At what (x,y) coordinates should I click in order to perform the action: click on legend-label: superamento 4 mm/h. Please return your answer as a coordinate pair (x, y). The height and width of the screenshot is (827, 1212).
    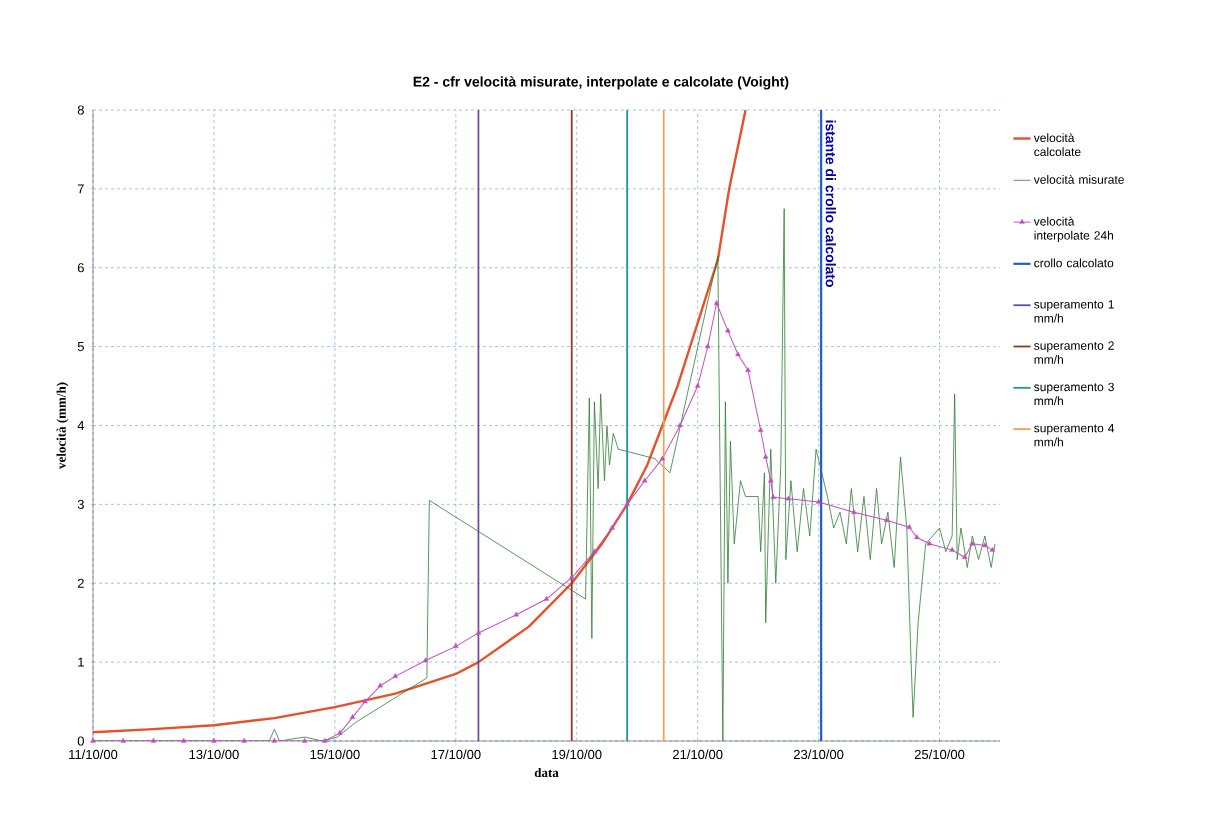
    Looking at the image, I should click on (1074, 435).